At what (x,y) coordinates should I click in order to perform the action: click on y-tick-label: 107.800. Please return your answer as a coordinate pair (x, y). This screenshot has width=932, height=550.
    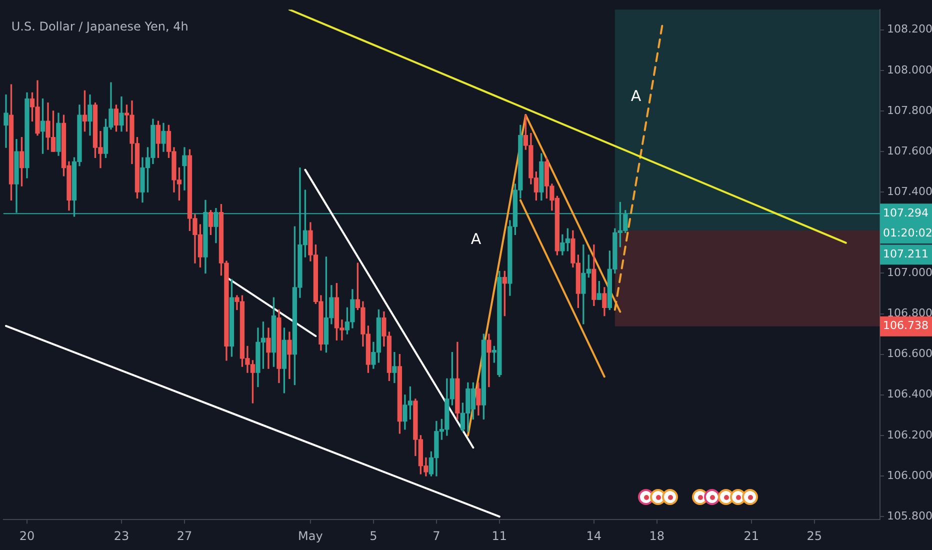
    Looking at the image, I should click on (909, 110).